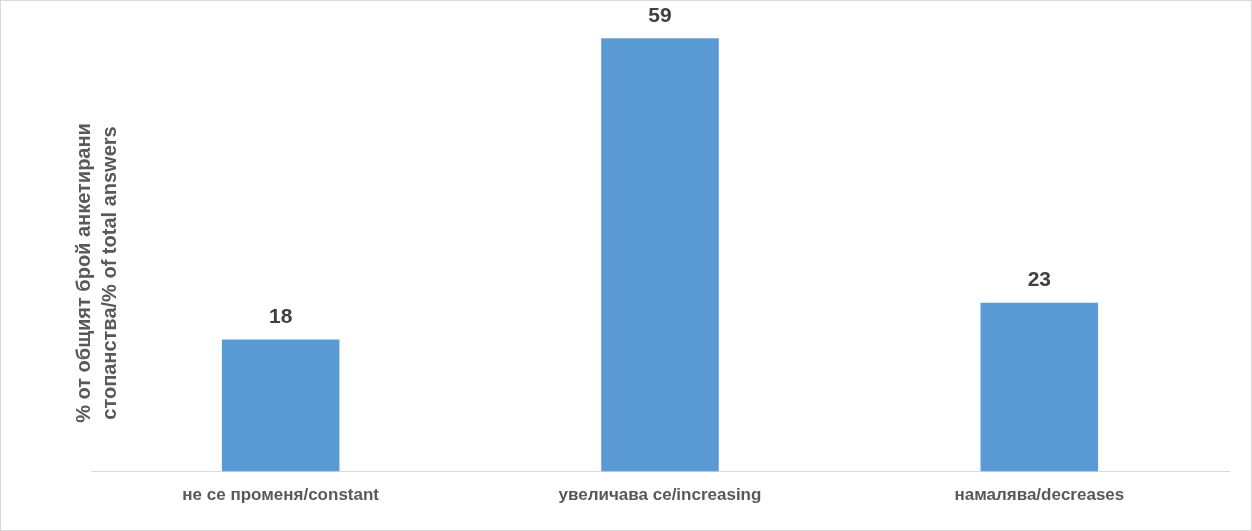  Describe the element at coordinates (280, 315) in the screenshot. I see `data-label: 18` at that location.